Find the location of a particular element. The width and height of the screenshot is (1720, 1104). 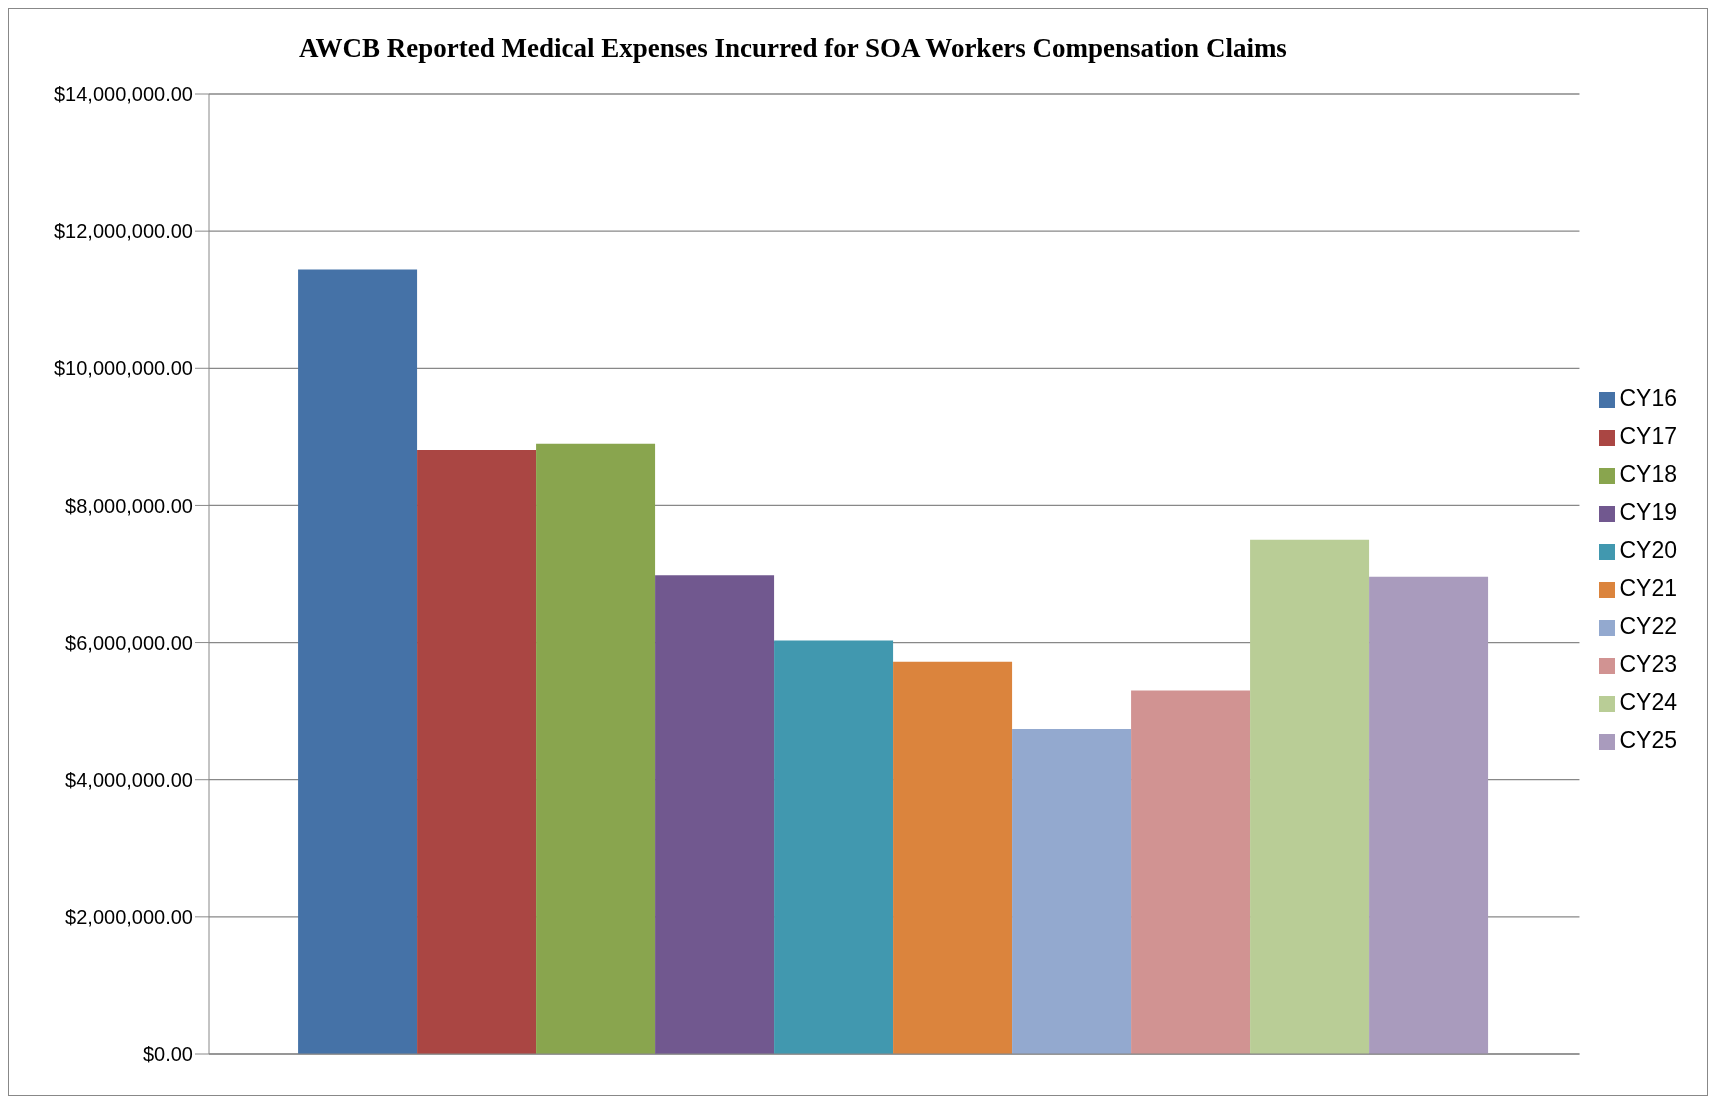

chart-title: AWCB Reported Medical Expenses Incurred for SOA Workers Compensation Claims is located at coordinates (793, 48).